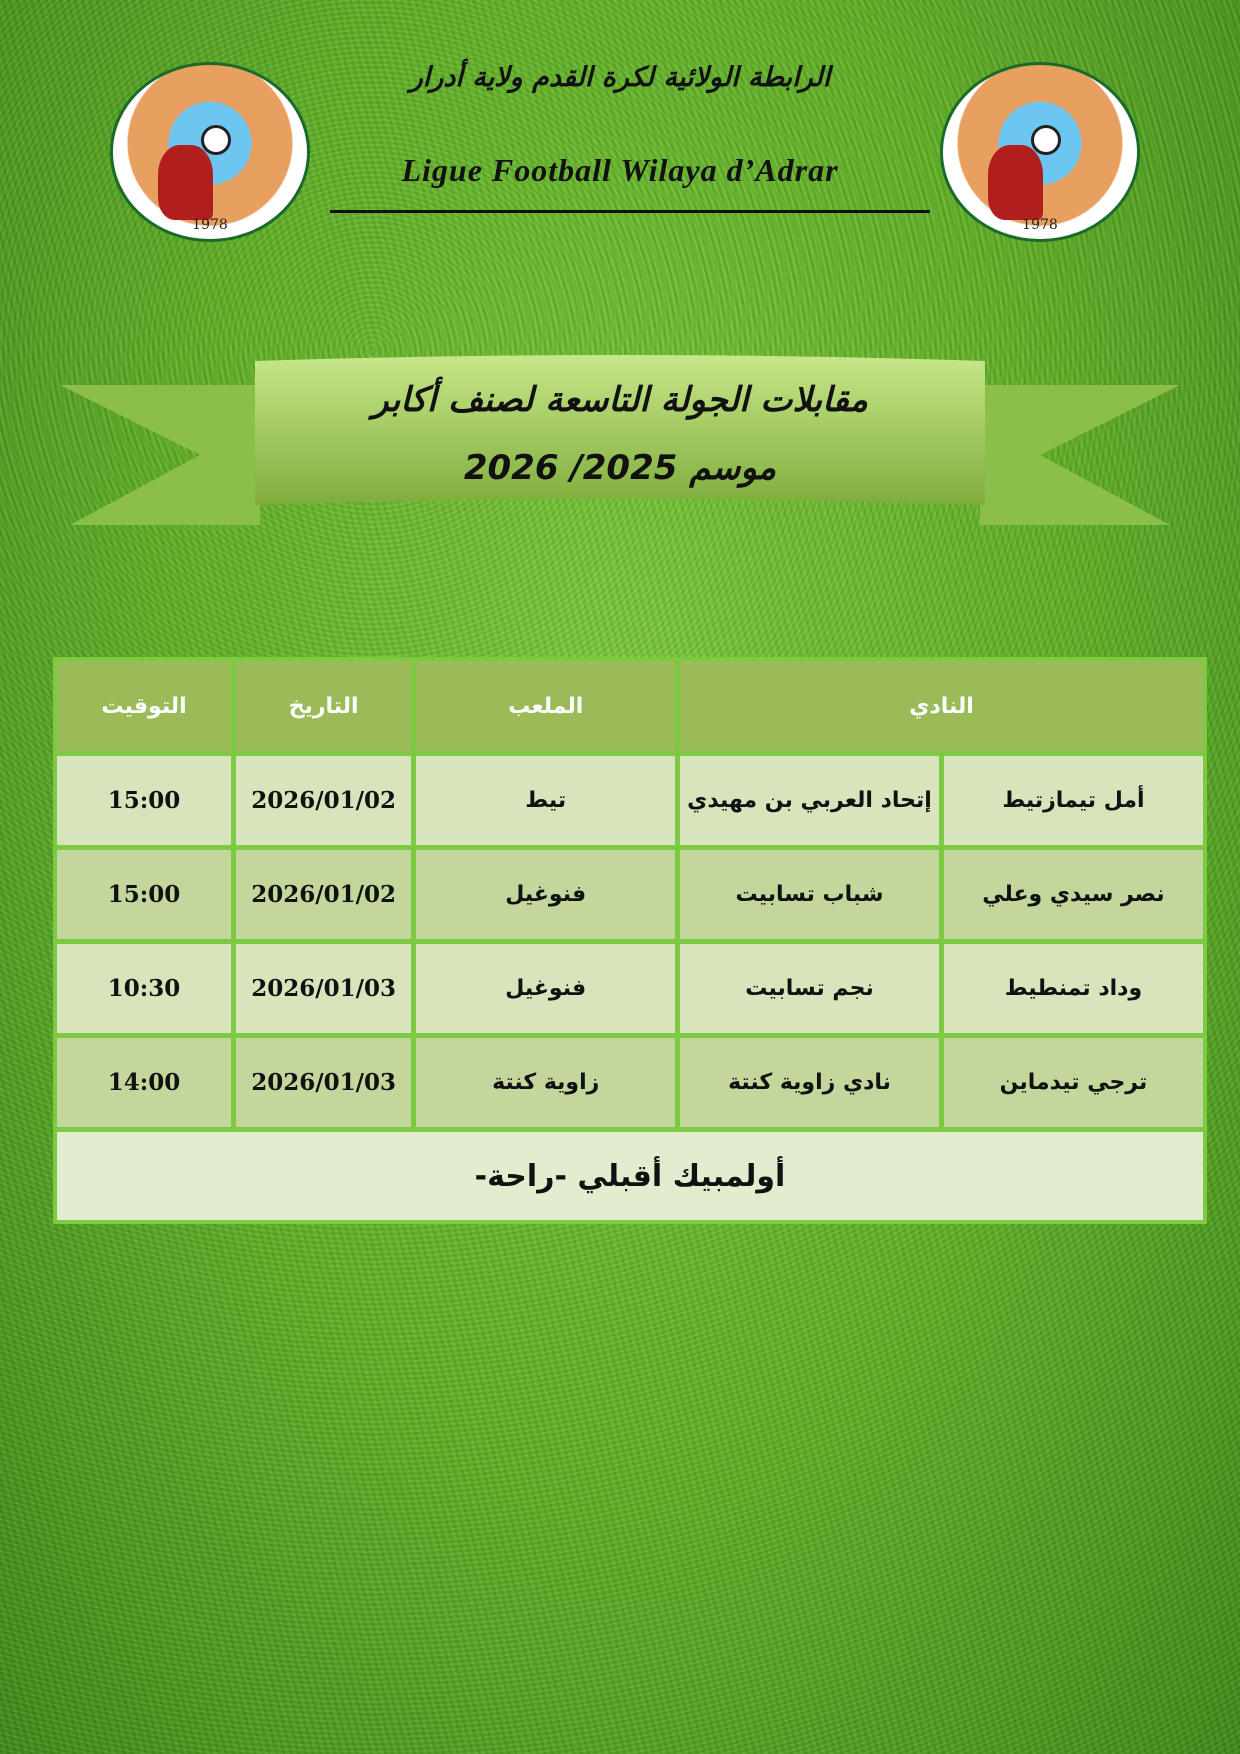 This screenshot has width=1240, height=1754. I want to click on title-ribbon, so click(620, 440).